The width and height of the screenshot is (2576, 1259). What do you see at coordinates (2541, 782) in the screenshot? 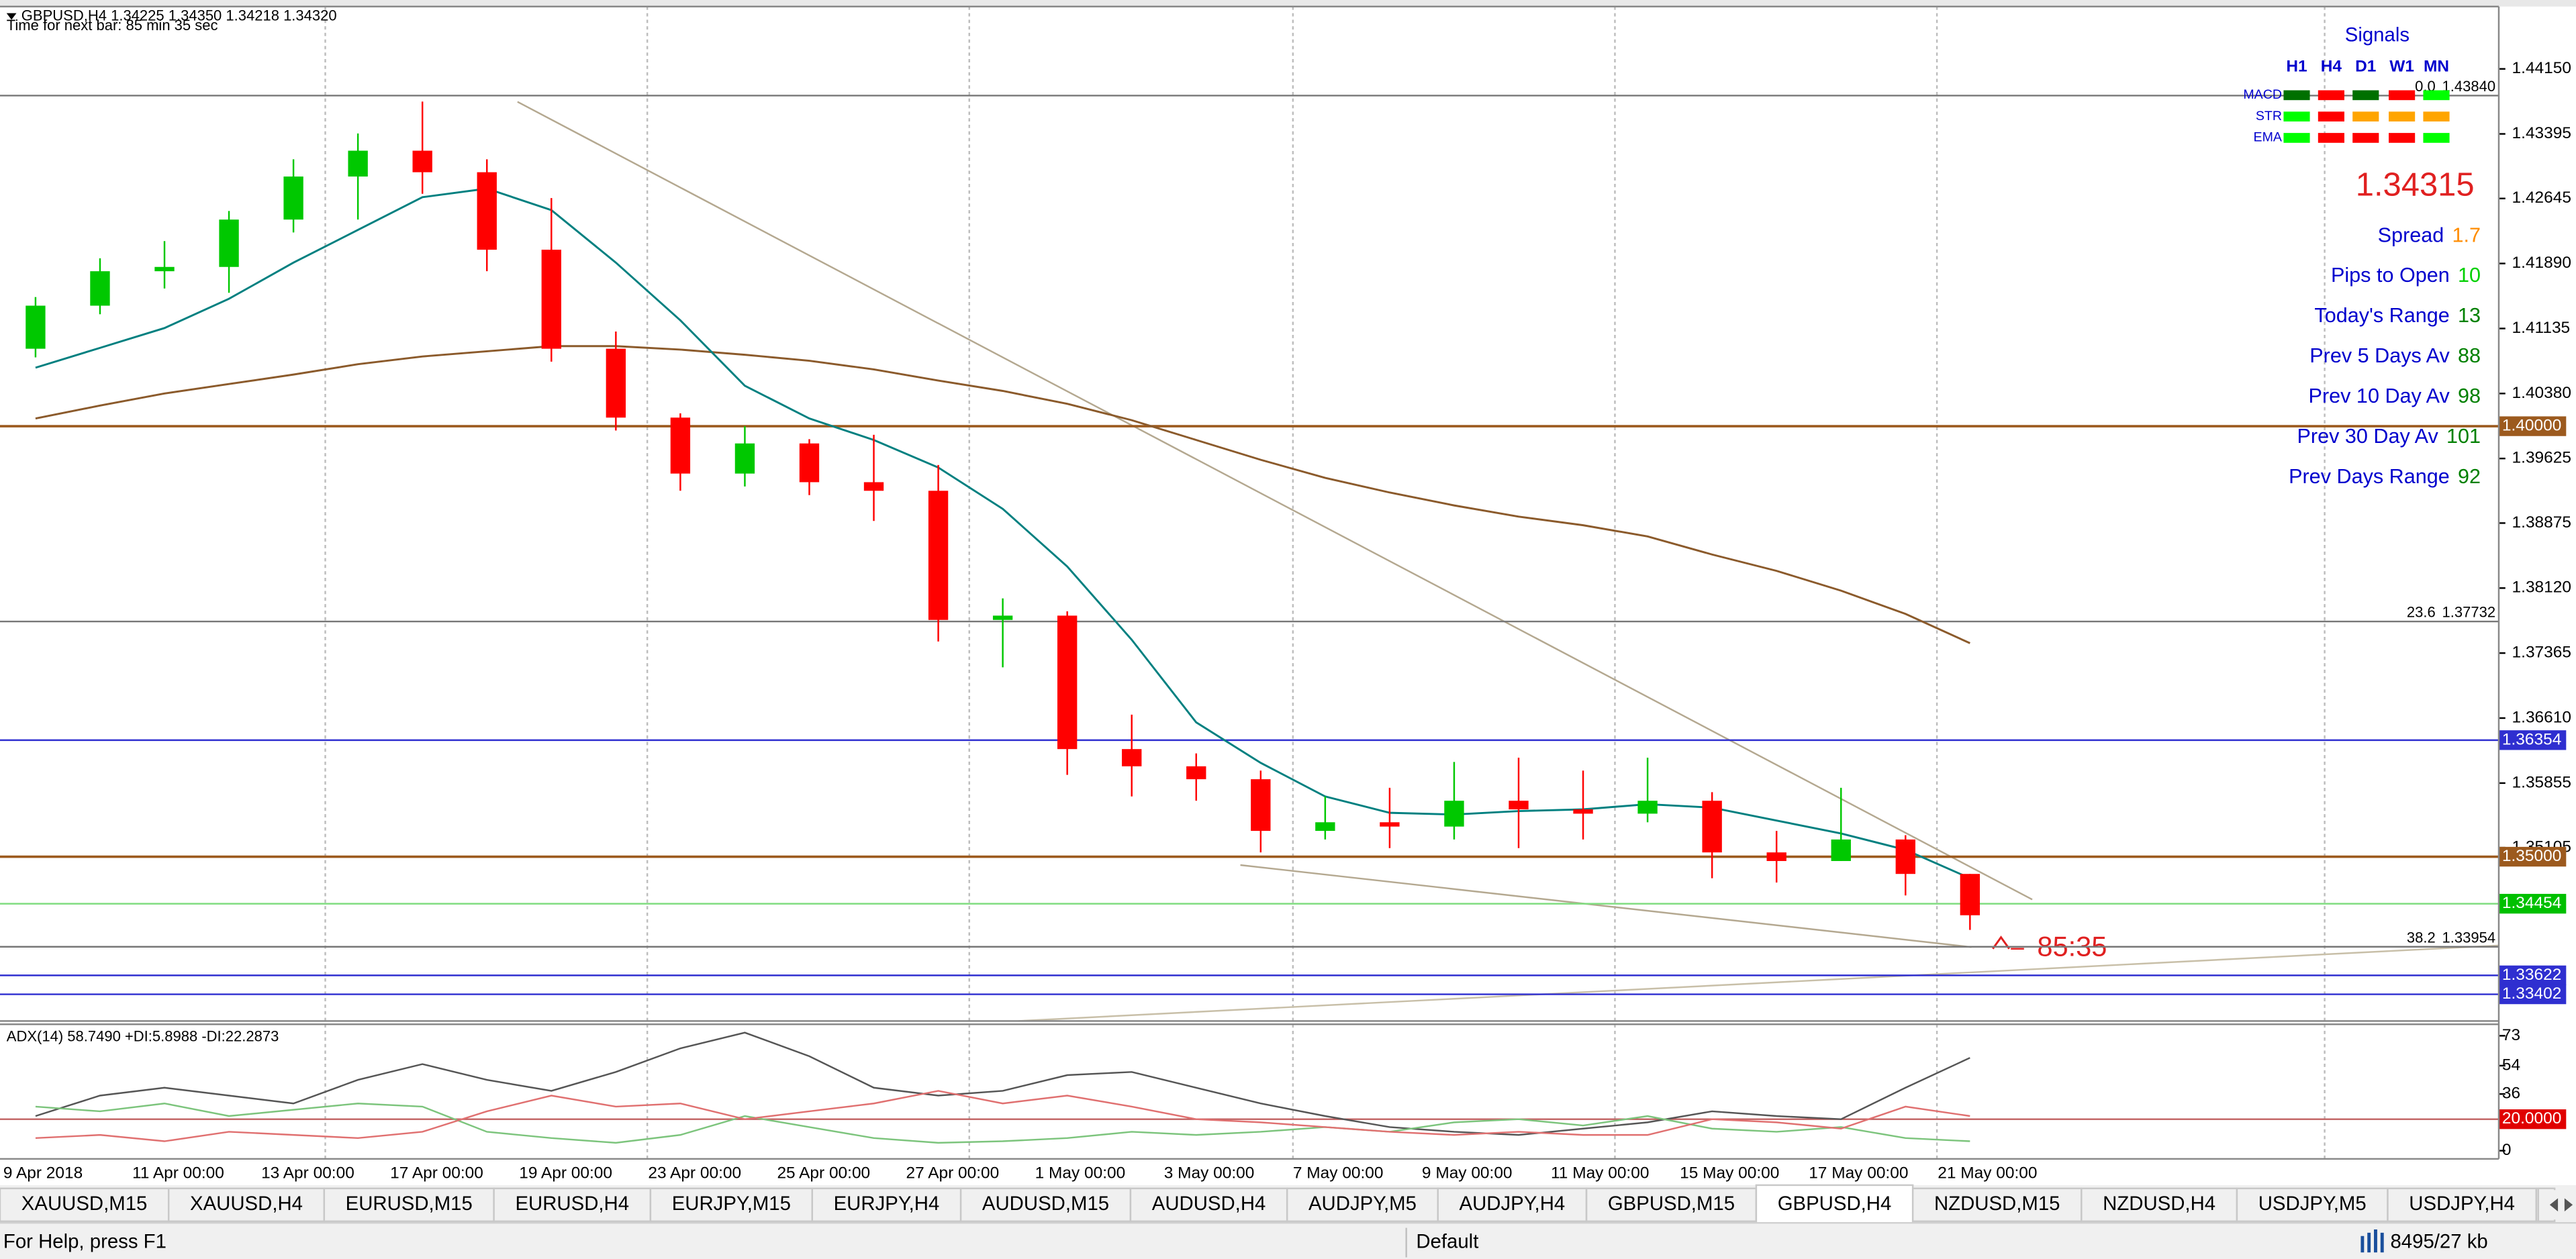
I see `y-tick-label: 1.35855` at bounding box center [2541, 782].